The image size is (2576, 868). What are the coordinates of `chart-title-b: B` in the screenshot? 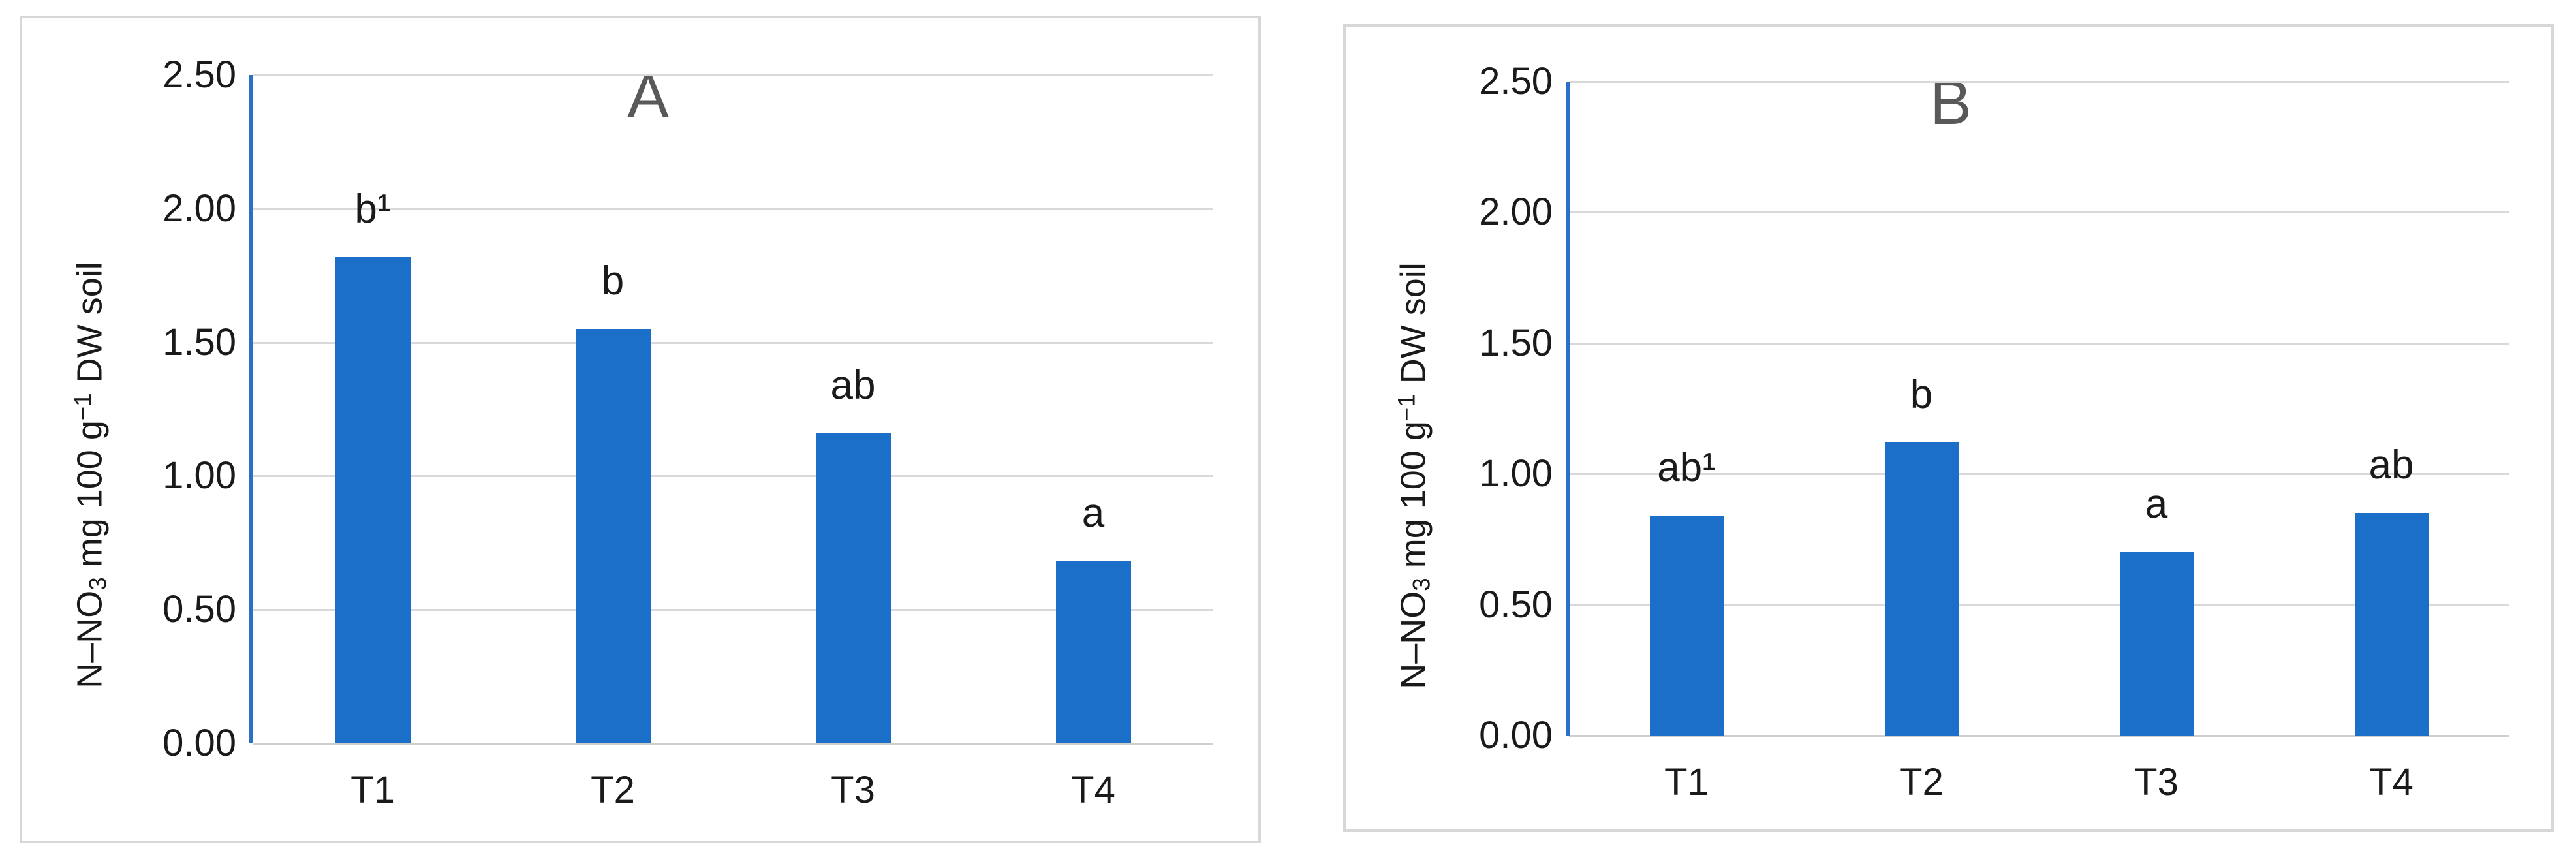 It's located at (1951, 103).